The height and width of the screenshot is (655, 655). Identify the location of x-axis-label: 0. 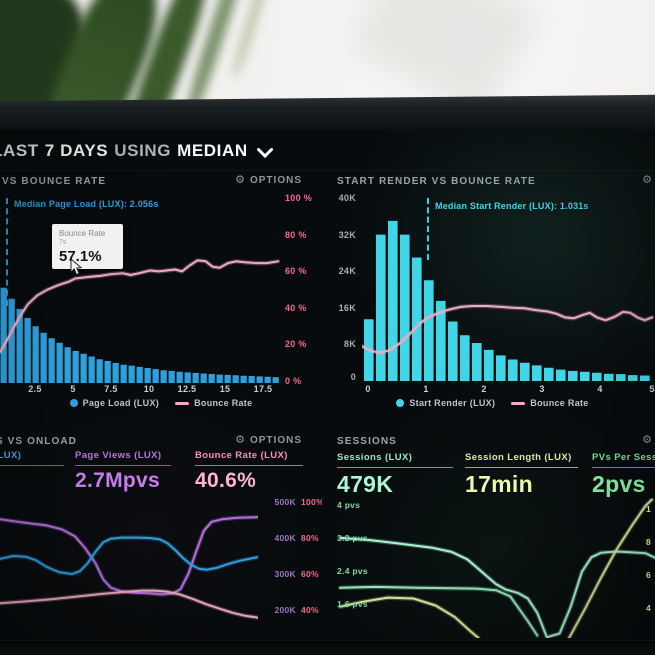
(368, 389).